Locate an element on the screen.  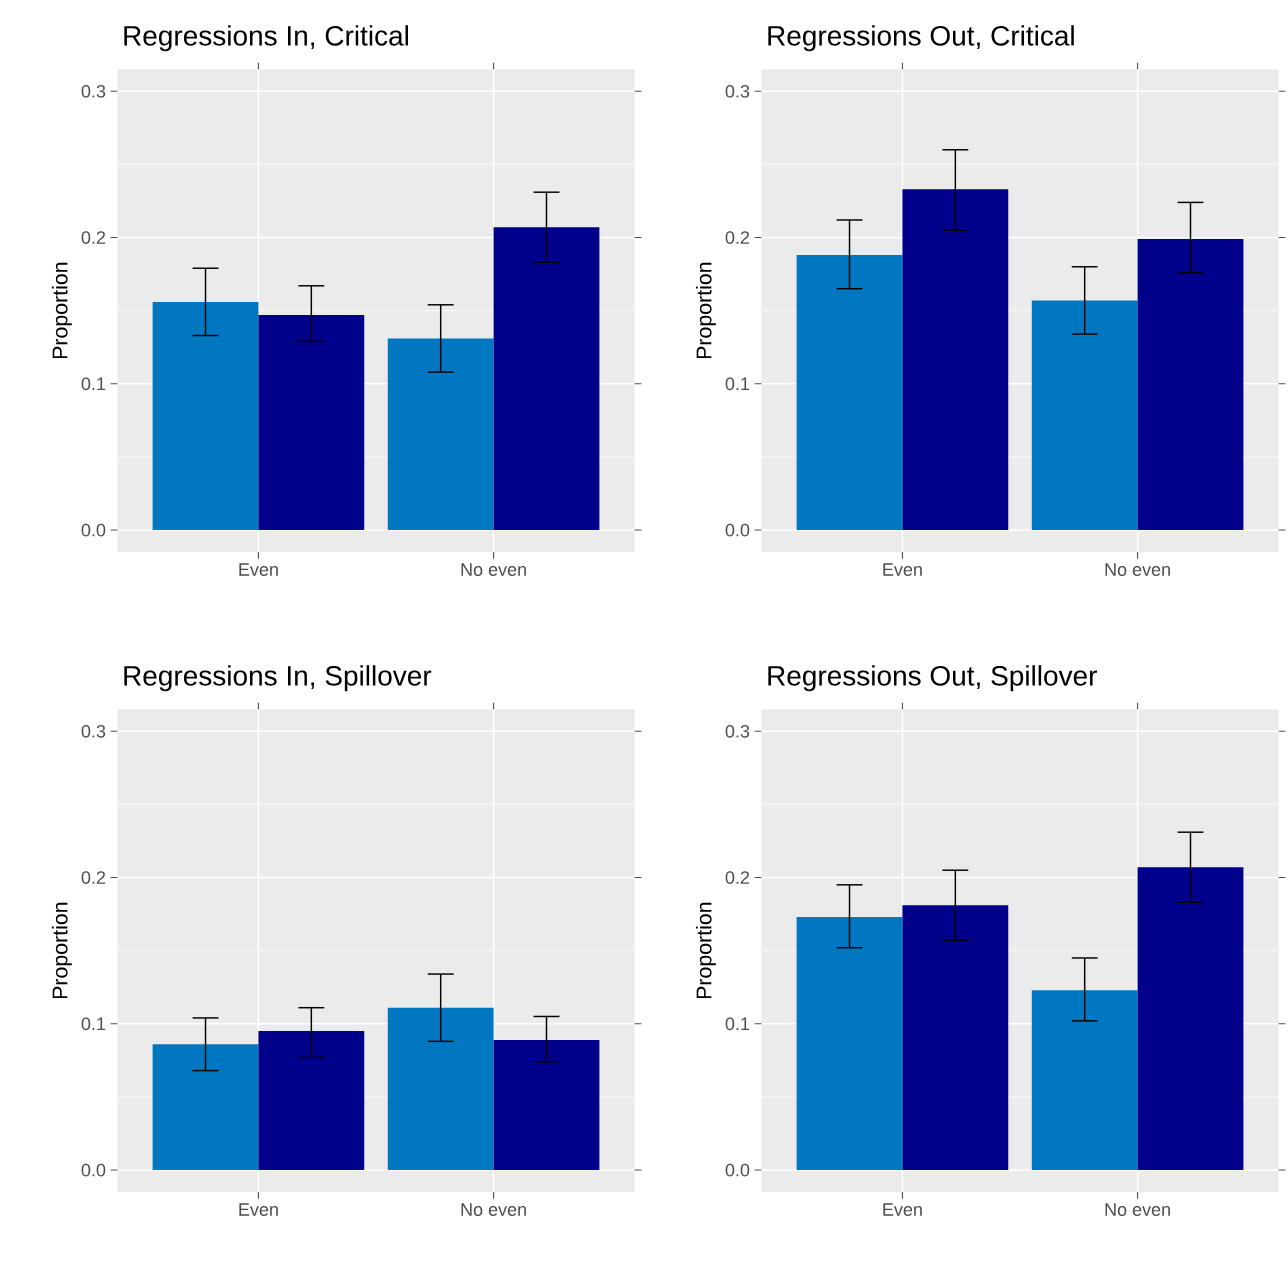
chart-title: Regressions Out, Spillover is located at coordinates (932, 678).